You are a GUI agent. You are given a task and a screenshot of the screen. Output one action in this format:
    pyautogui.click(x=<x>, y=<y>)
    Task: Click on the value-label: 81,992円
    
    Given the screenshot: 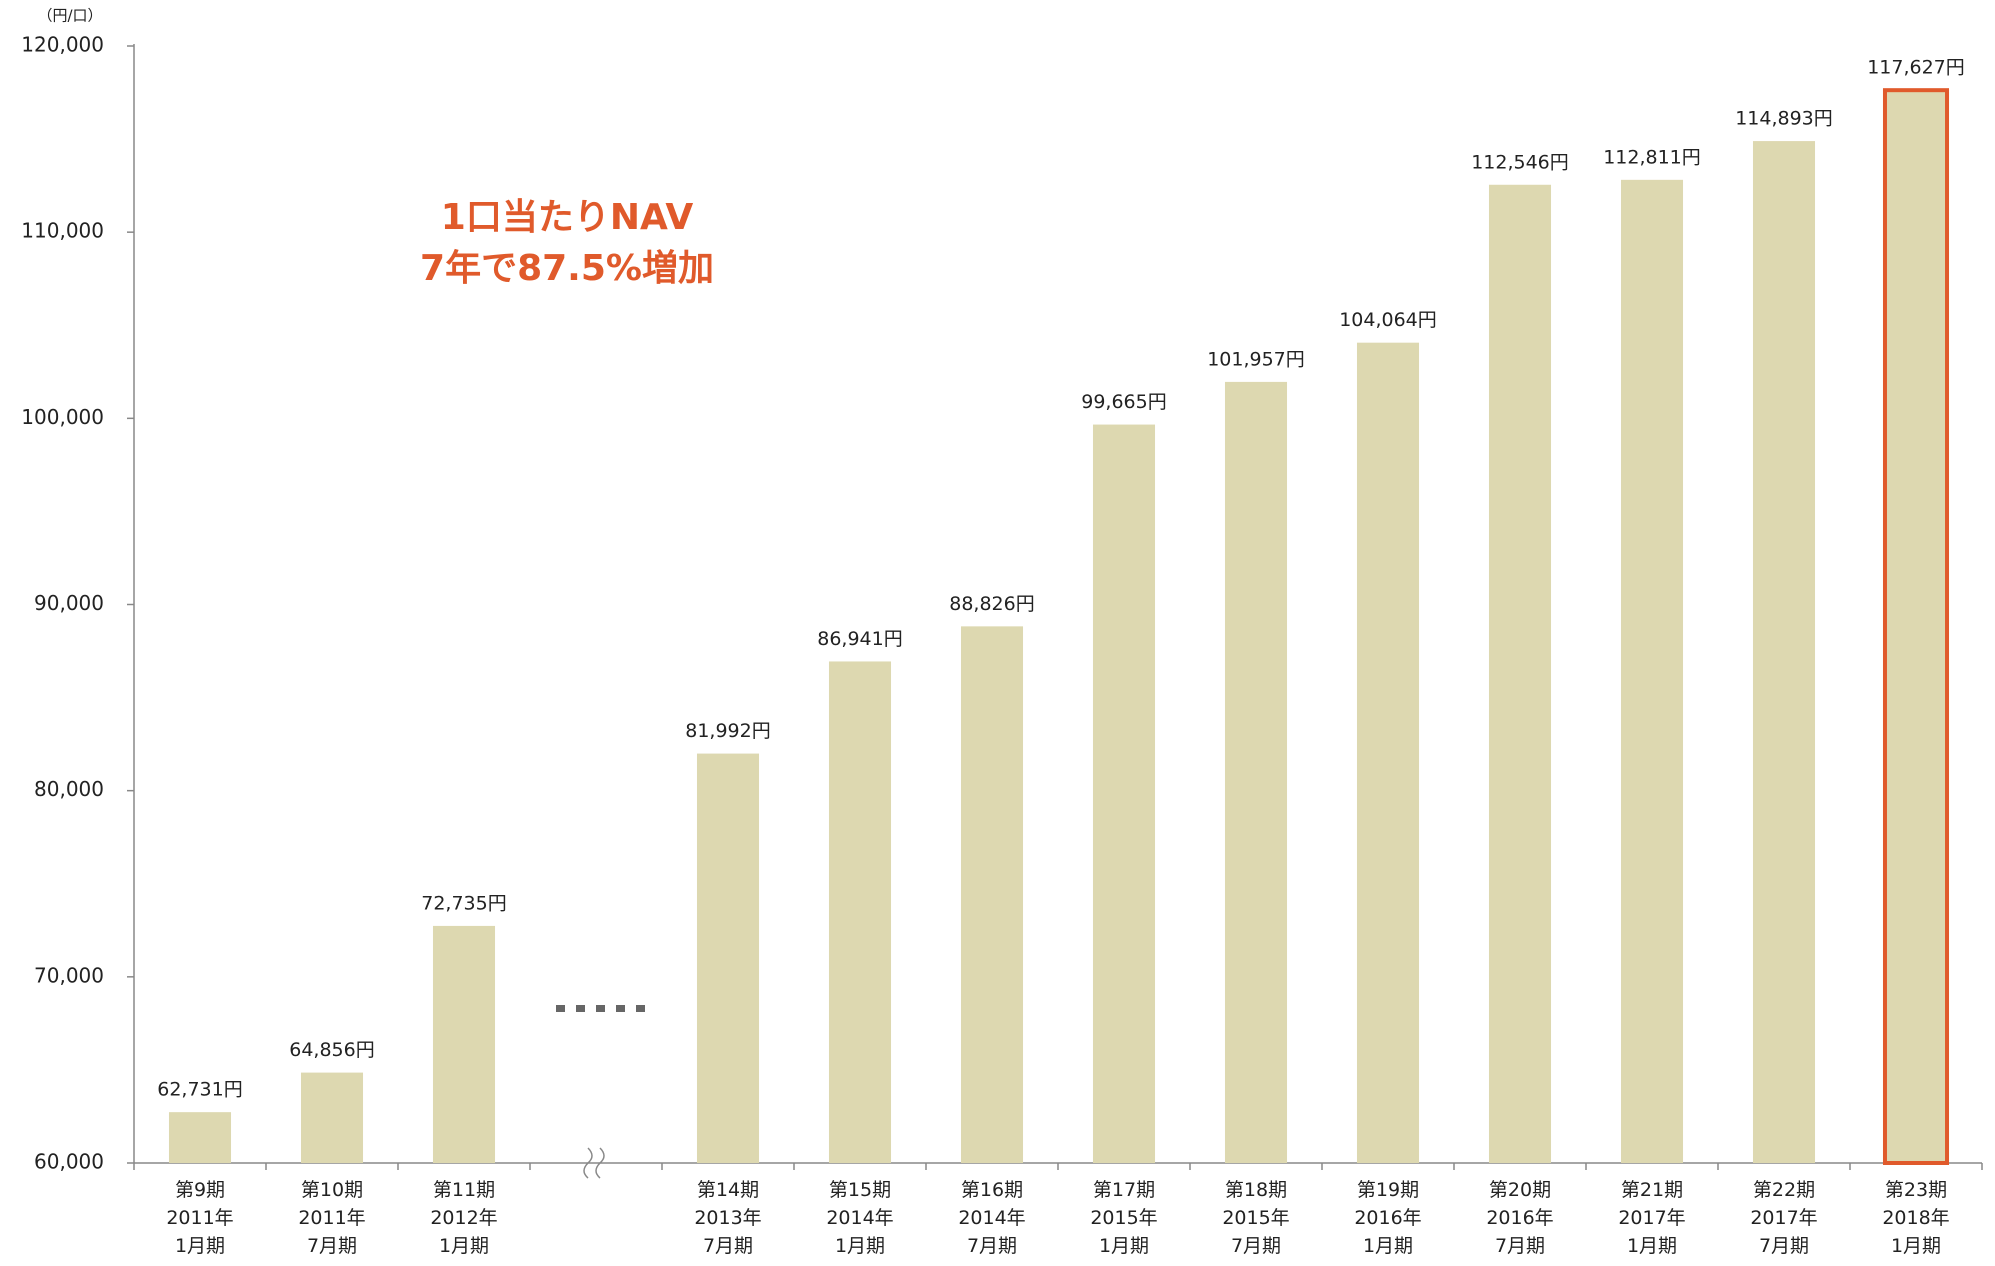 What is the action you would take?
    pyautogui.click(x=727, y=731)
    